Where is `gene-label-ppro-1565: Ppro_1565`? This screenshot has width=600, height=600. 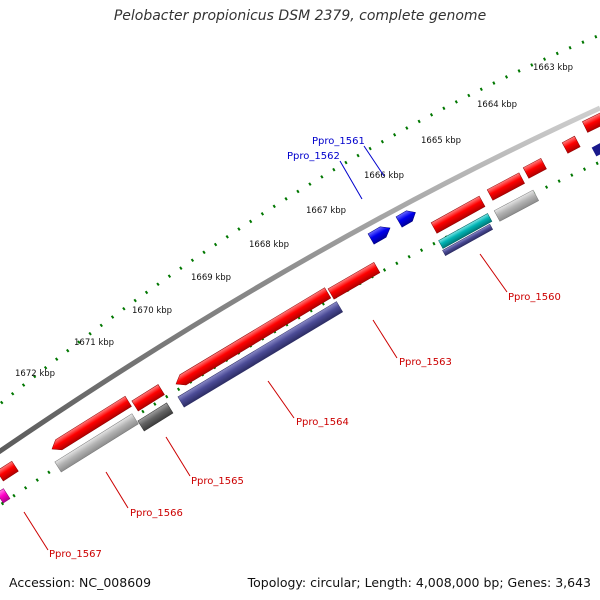 gene-label-ppro-1565: Ppro_1565 is located at coordinates (217, 481).